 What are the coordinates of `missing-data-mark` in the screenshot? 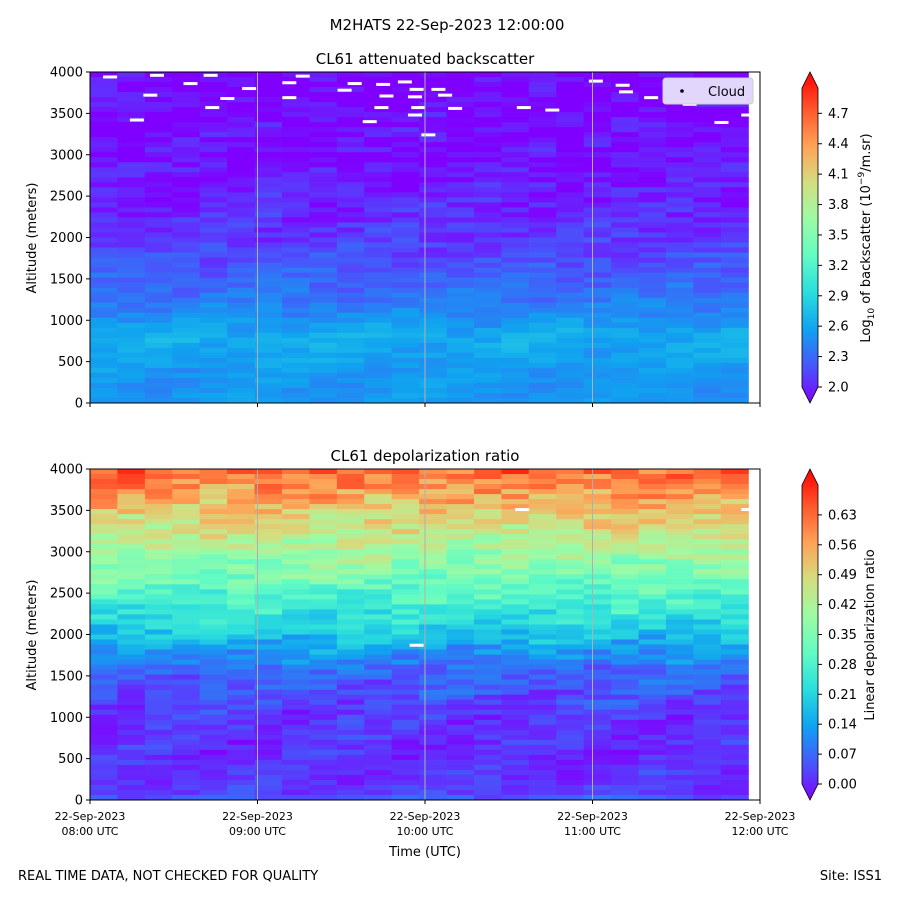 It's located at (522, 510).